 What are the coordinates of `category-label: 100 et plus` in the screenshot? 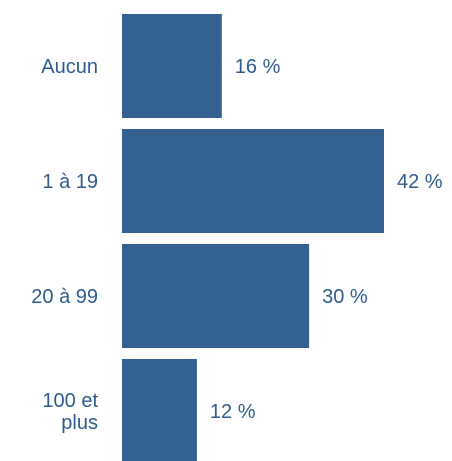 It's located at (70, 412).